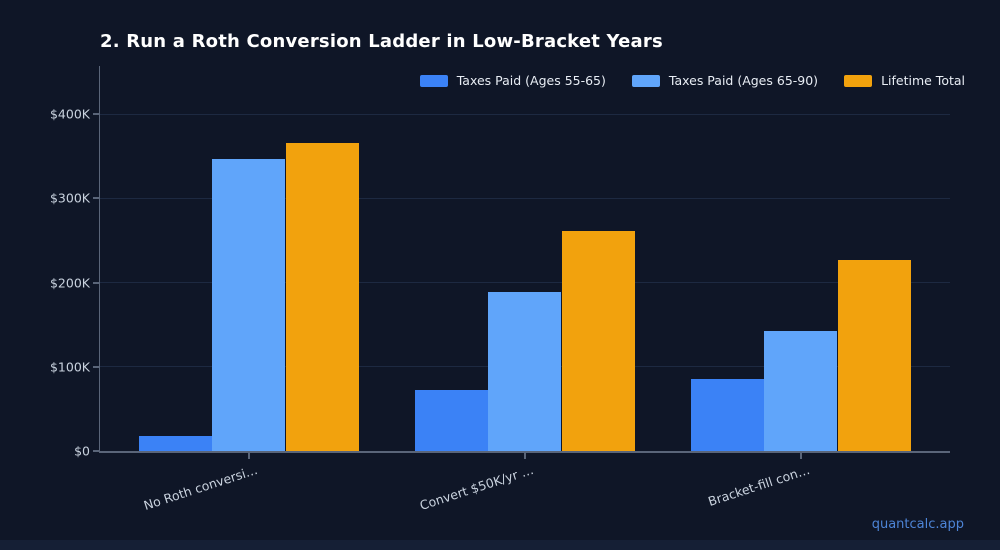 Image resolution: width=1000 pixels, height=550 pixels. I want to click on footer-brand-link: quantcalc.app, so click(917, 524).